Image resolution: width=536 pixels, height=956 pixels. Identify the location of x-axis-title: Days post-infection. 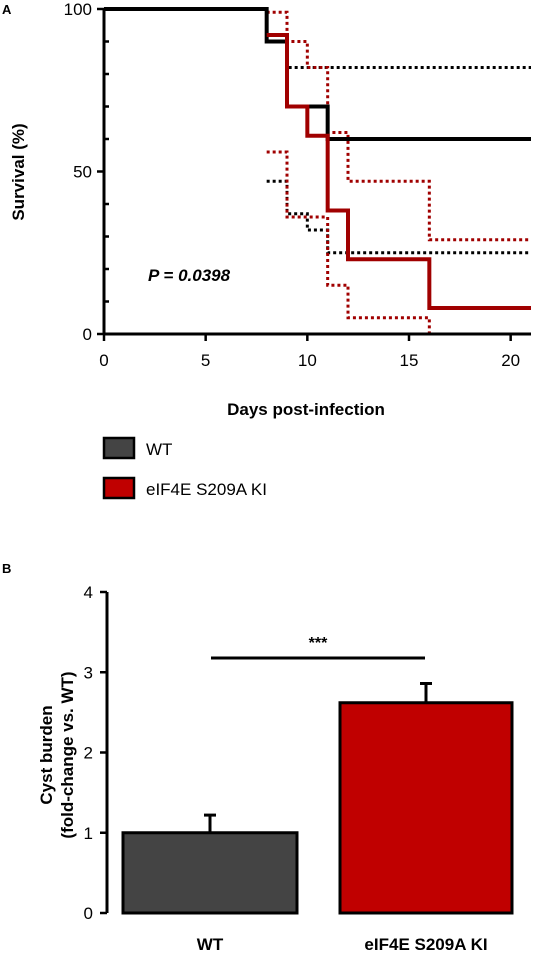
(306, 409).